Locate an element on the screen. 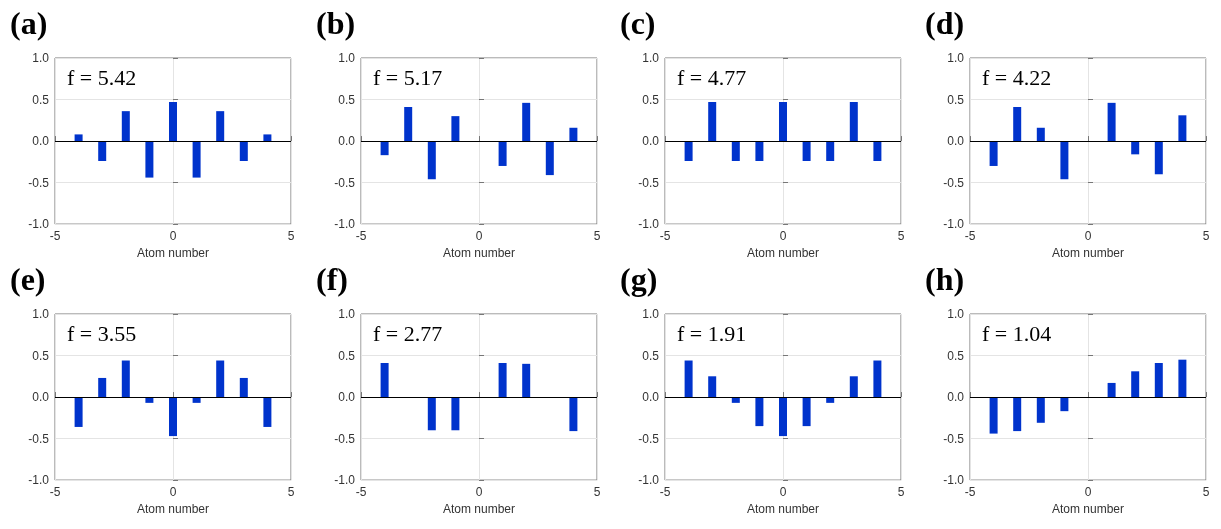  chart-title: (e) is located at coordinates (28, 279).